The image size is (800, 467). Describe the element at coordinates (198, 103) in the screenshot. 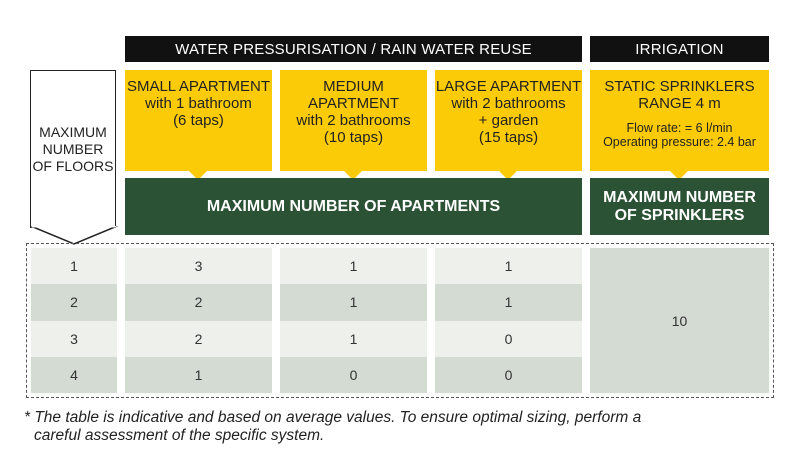

I see `small-apartment-bathrooms: with 1 bathroom` at that location.